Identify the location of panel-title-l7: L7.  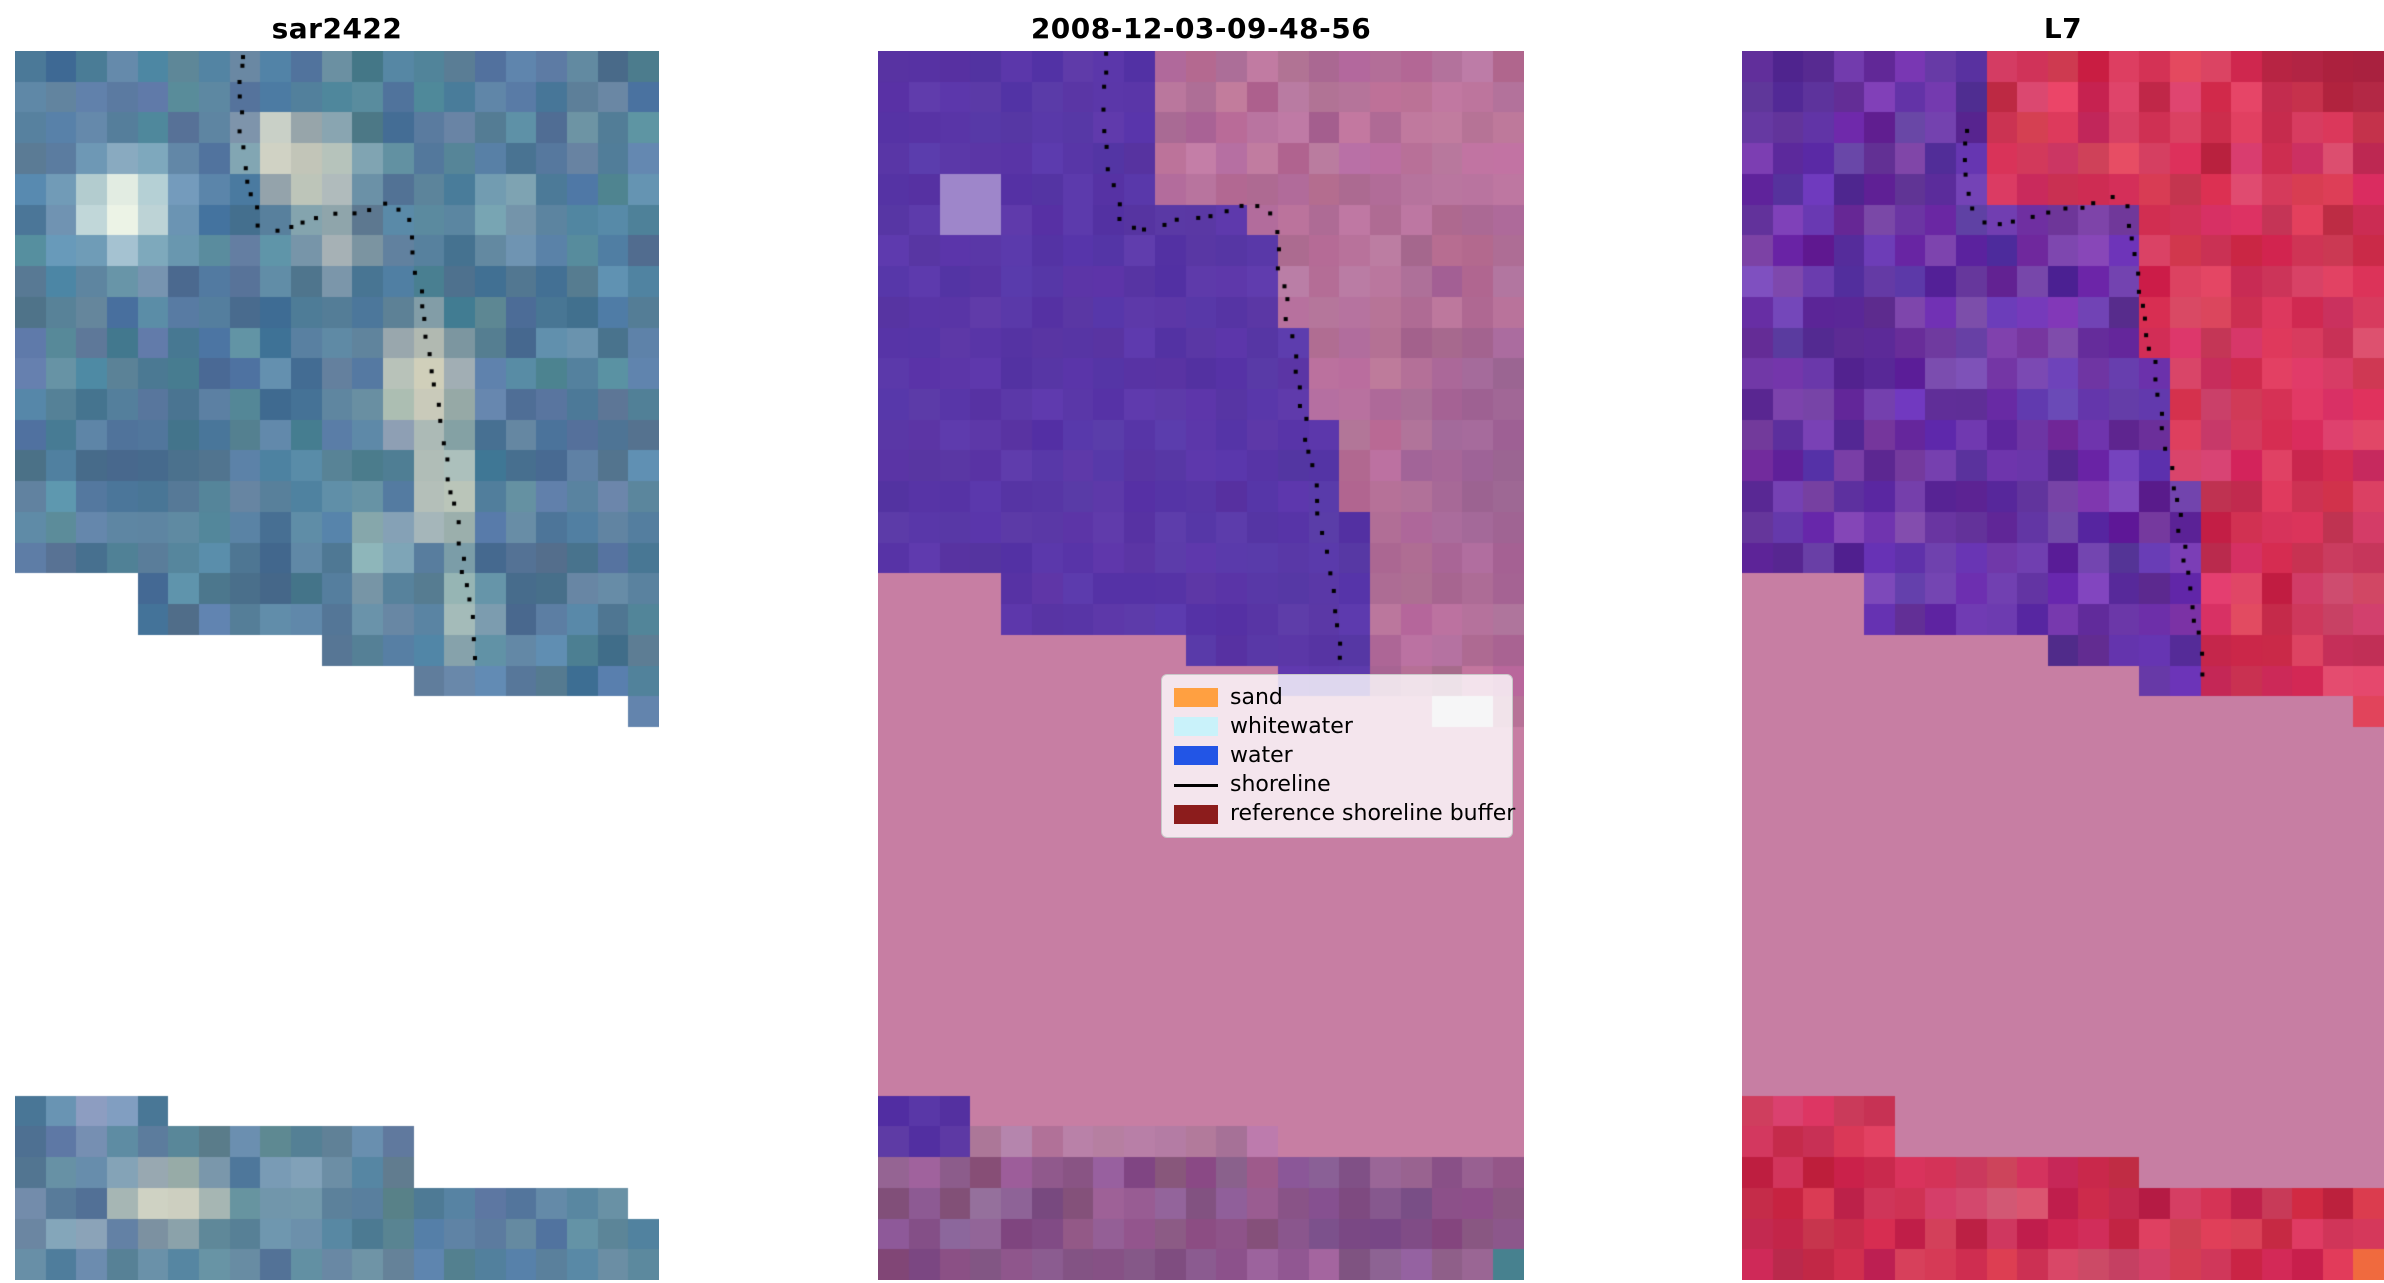
(2063, 28).